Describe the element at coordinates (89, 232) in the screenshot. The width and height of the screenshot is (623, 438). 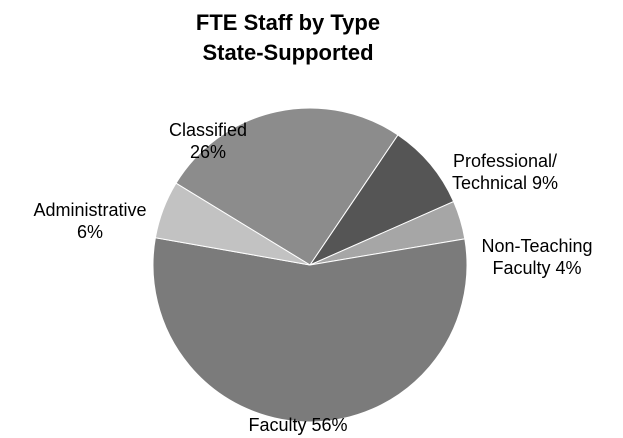
I see `value-label: 6%` at that location.